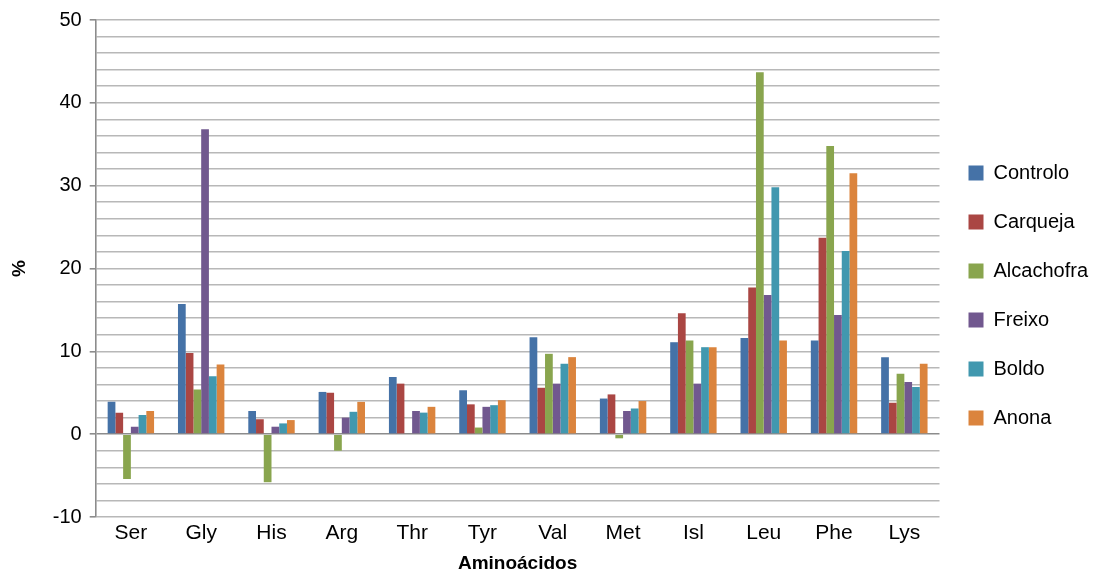 The height and width of the screenshot is (579, 1102). What do you see at coordinates (70, 267) in the screenshot?
I see `y-tick-label: 20` at bounding box center [70, 267].